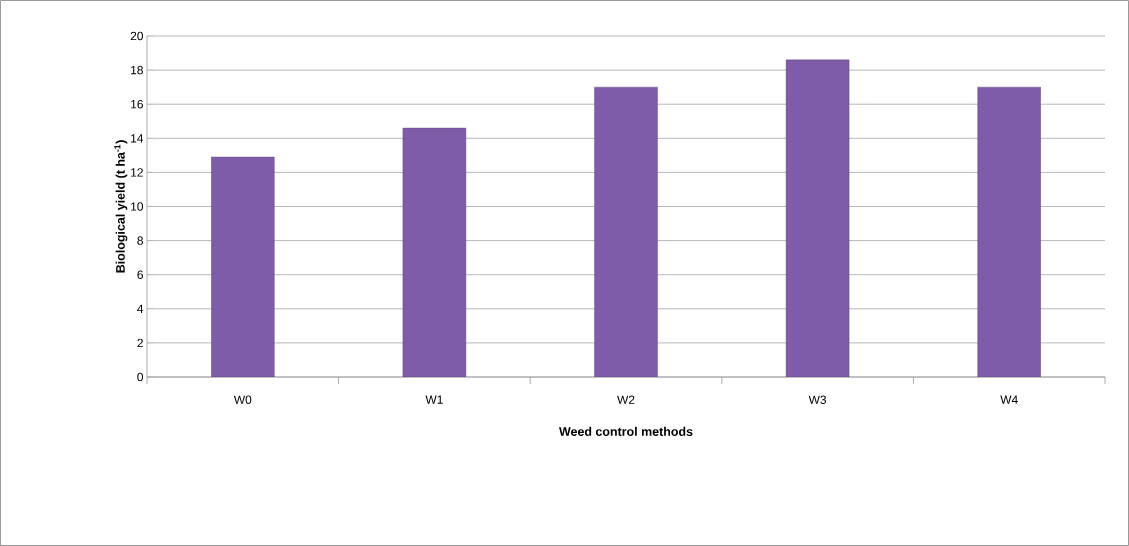 The image size is (1129, 546). What do you see at coordinates (137, 138) in the screenshot?
I see `y-tick-label: 14` at bounding box center [137, 138].